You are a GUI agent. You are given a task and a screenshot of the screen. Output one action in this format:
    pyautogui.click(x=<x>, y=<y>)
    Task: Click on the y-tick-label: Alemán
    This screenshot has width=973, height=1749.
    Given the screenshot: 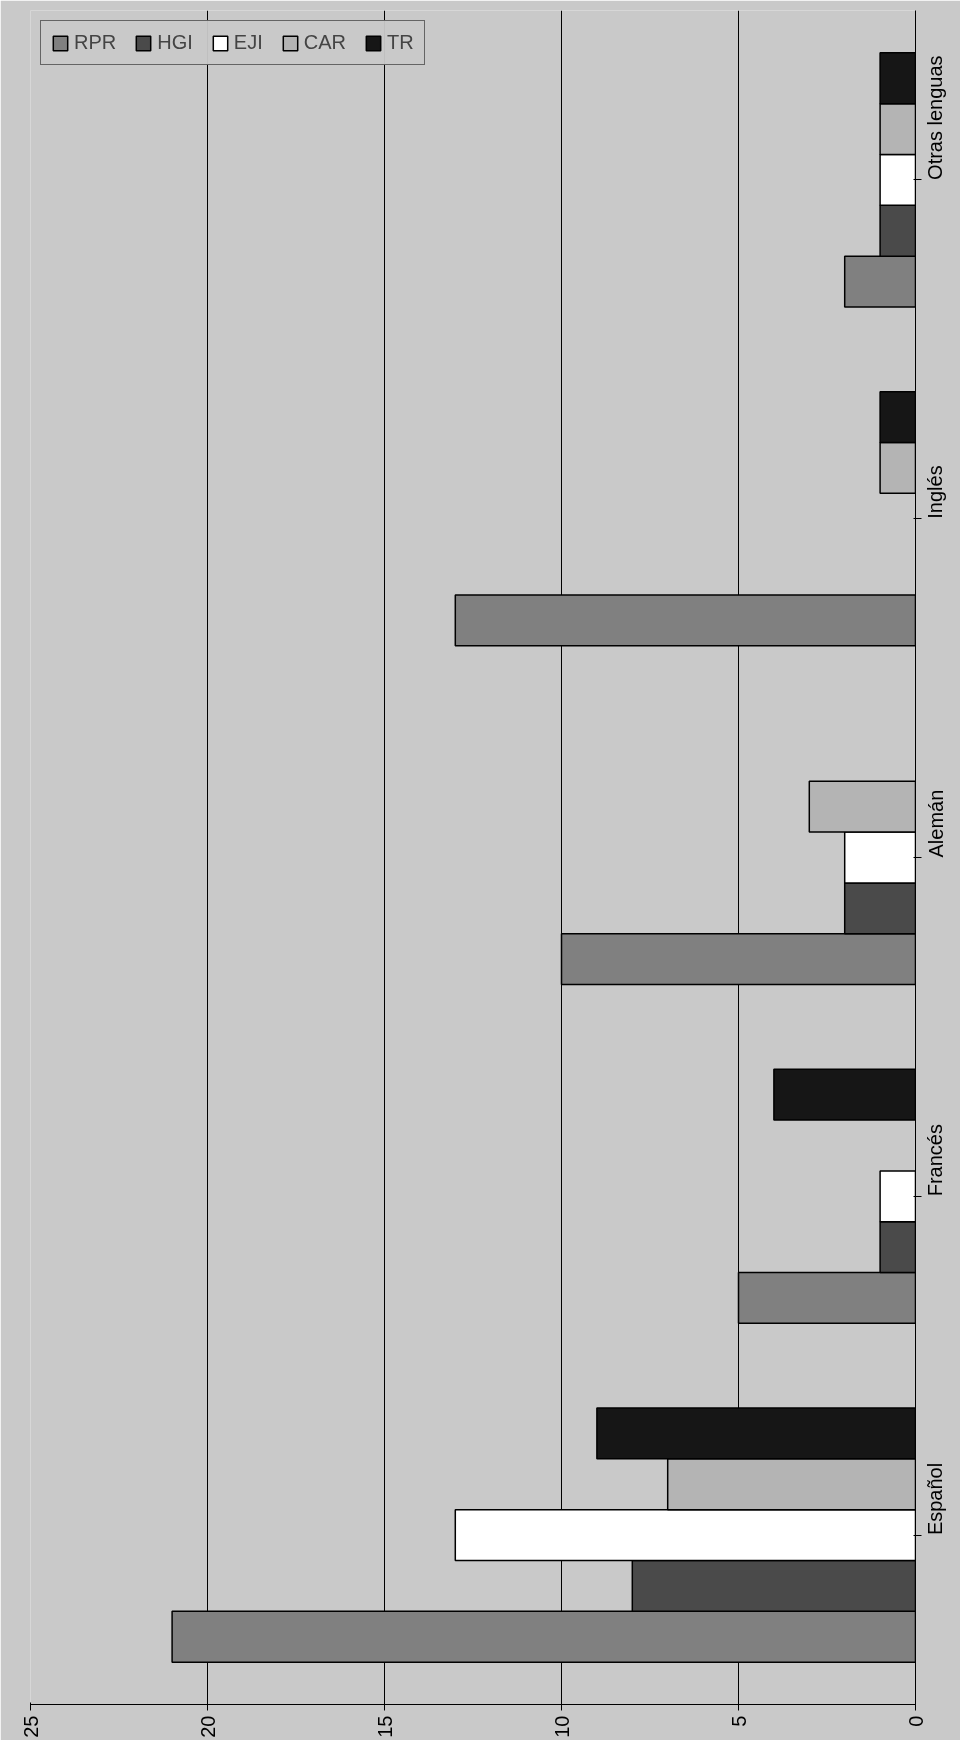 What is the action you would take?
    pyautogui.click(x=935, y=823)
    